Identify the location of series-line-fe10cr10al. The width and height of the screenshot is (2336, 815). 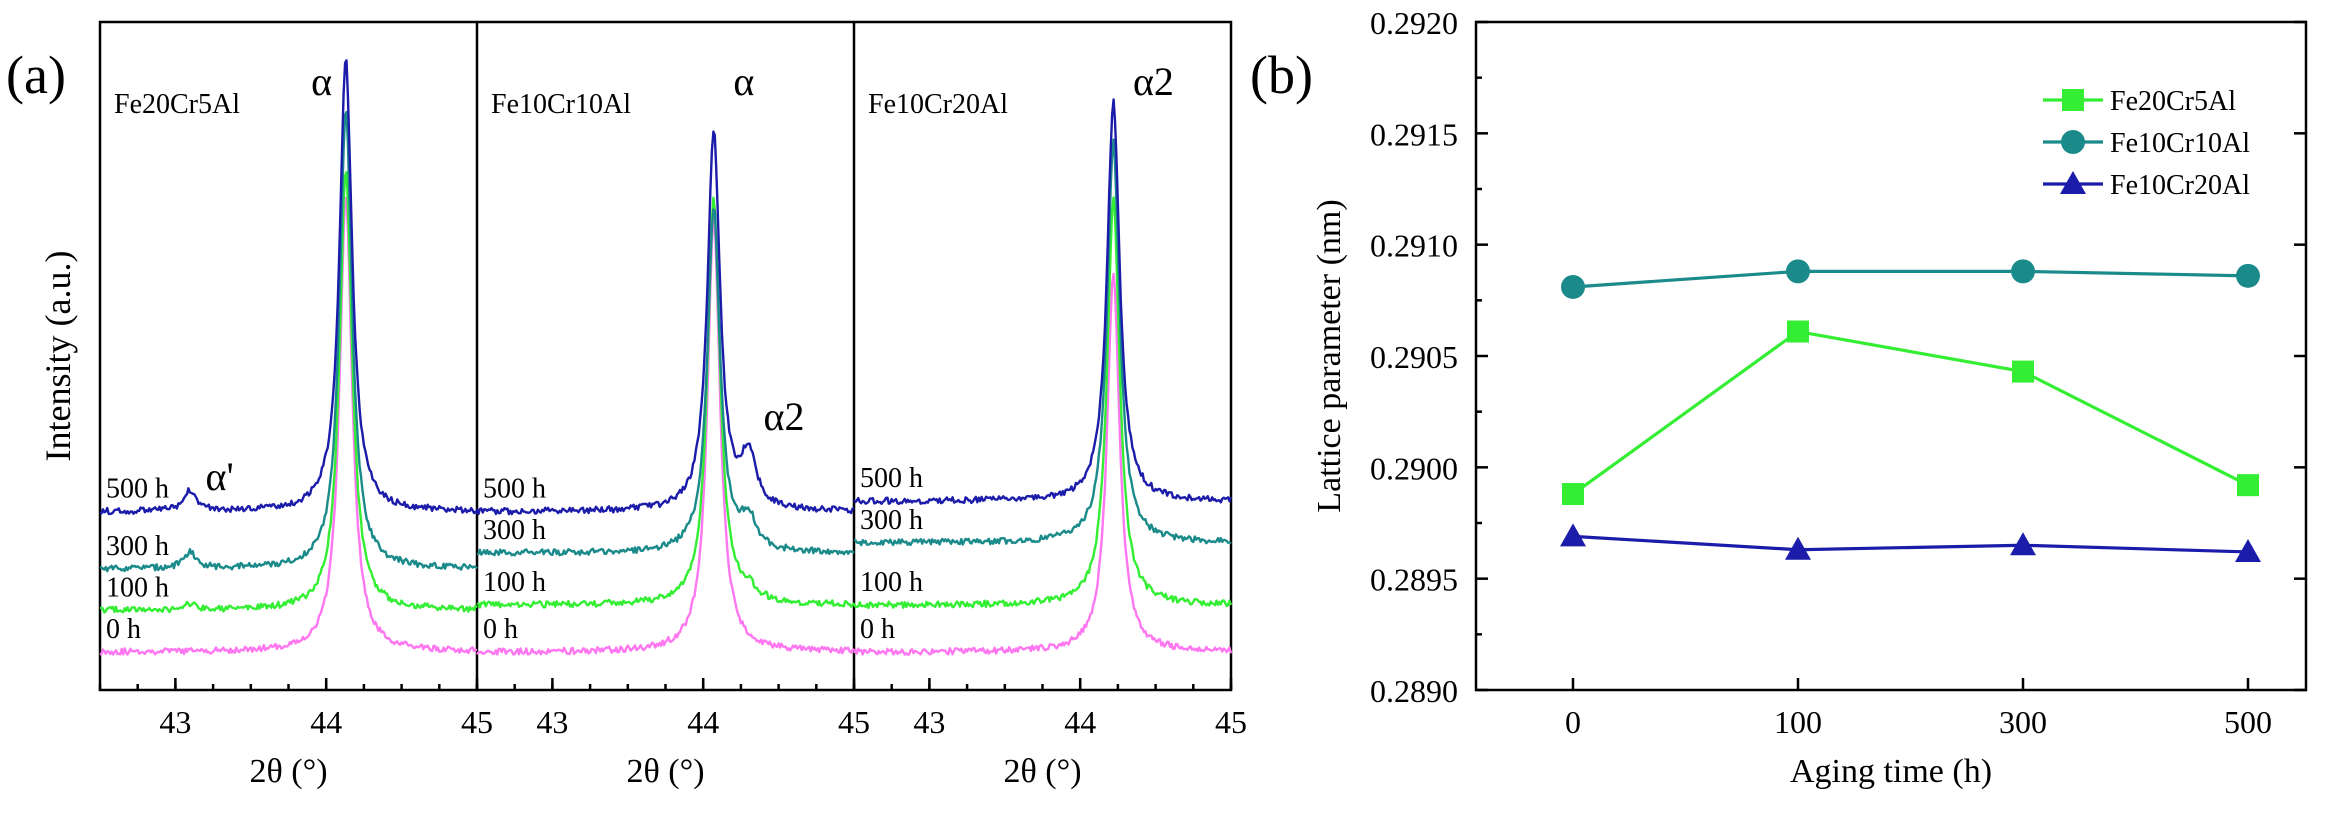
(1910, 279).